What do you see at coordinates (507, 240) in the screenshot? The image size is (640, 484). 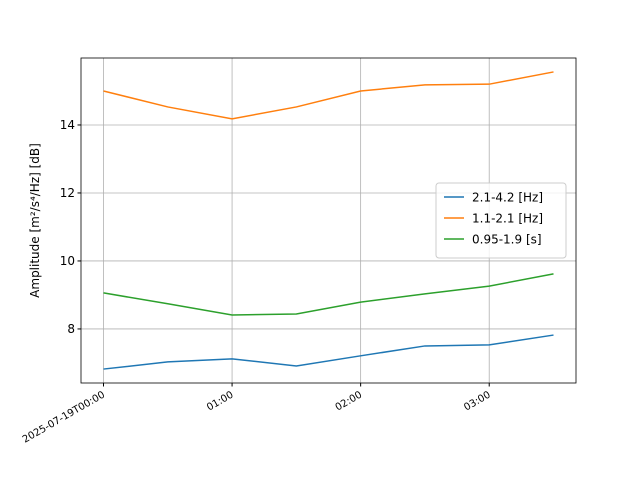 I see `legend-label: 0.95-1.9 [s]` at bounding box center [507, 240].